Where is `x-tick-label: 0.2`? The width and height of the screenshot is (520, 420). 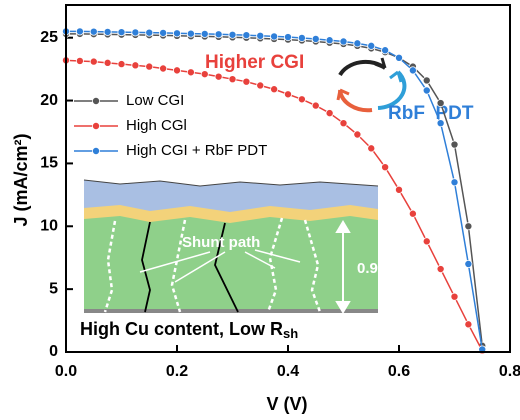 x-tick-label: 0.2 is located at coordinates (177, 371).